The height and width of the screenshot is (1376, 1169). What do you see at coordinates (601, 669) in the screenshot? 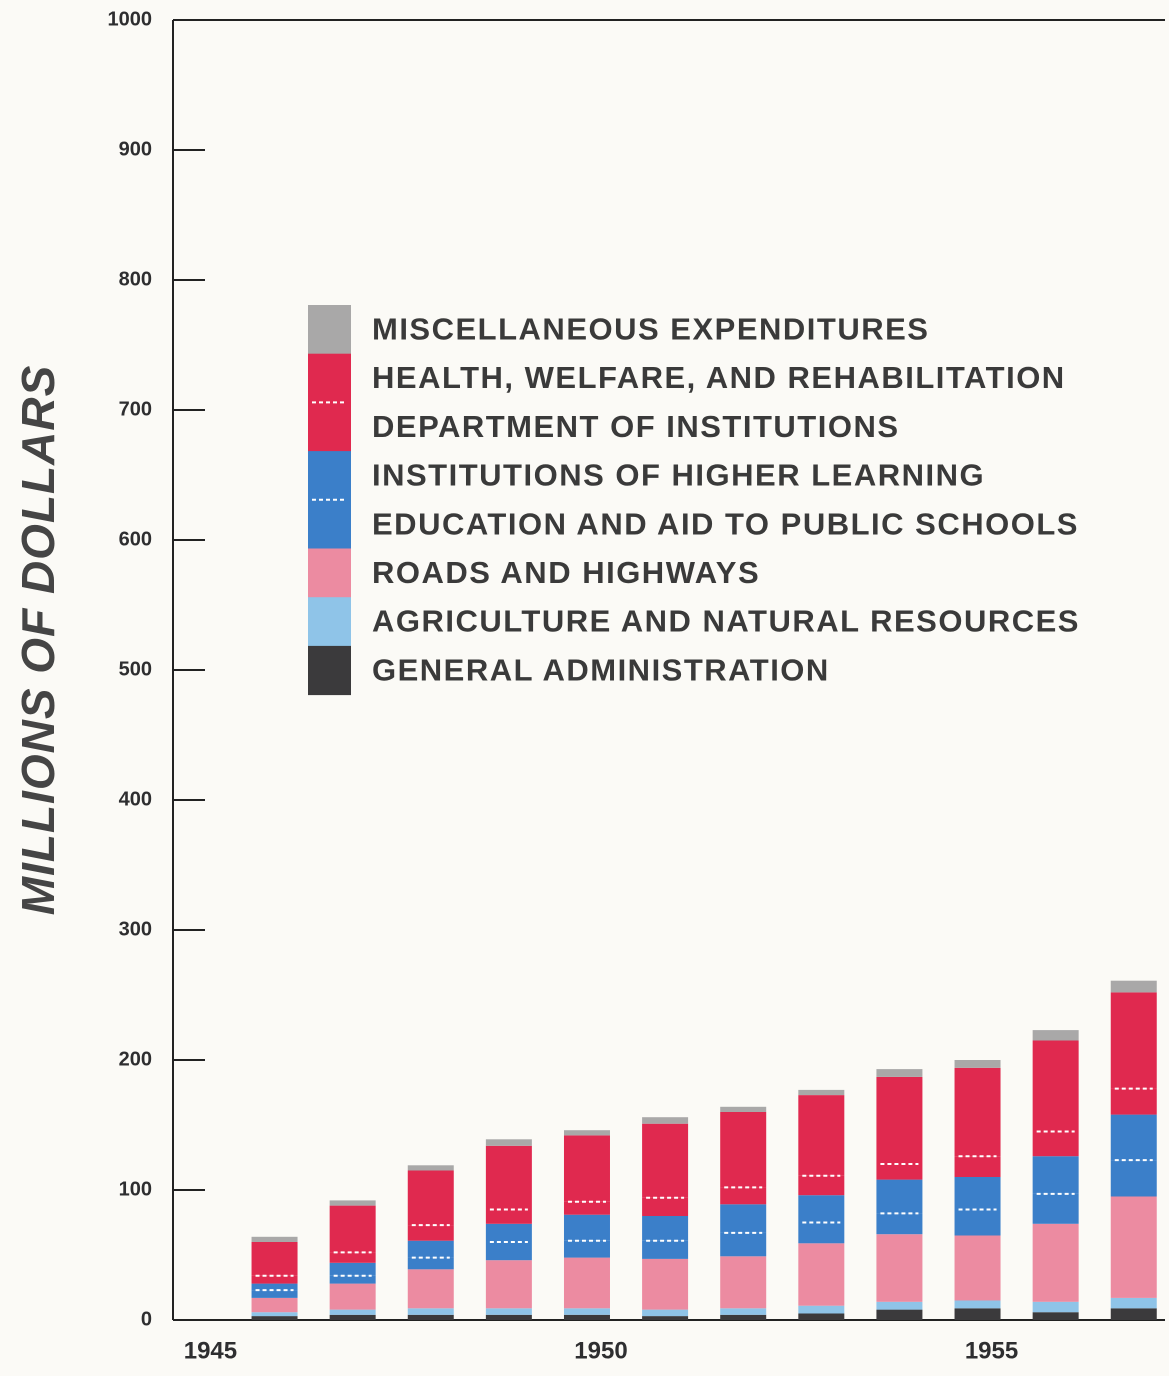
I see `legend-label: GENERAL ADMINISTRATION` at bounding box center [601, 669].